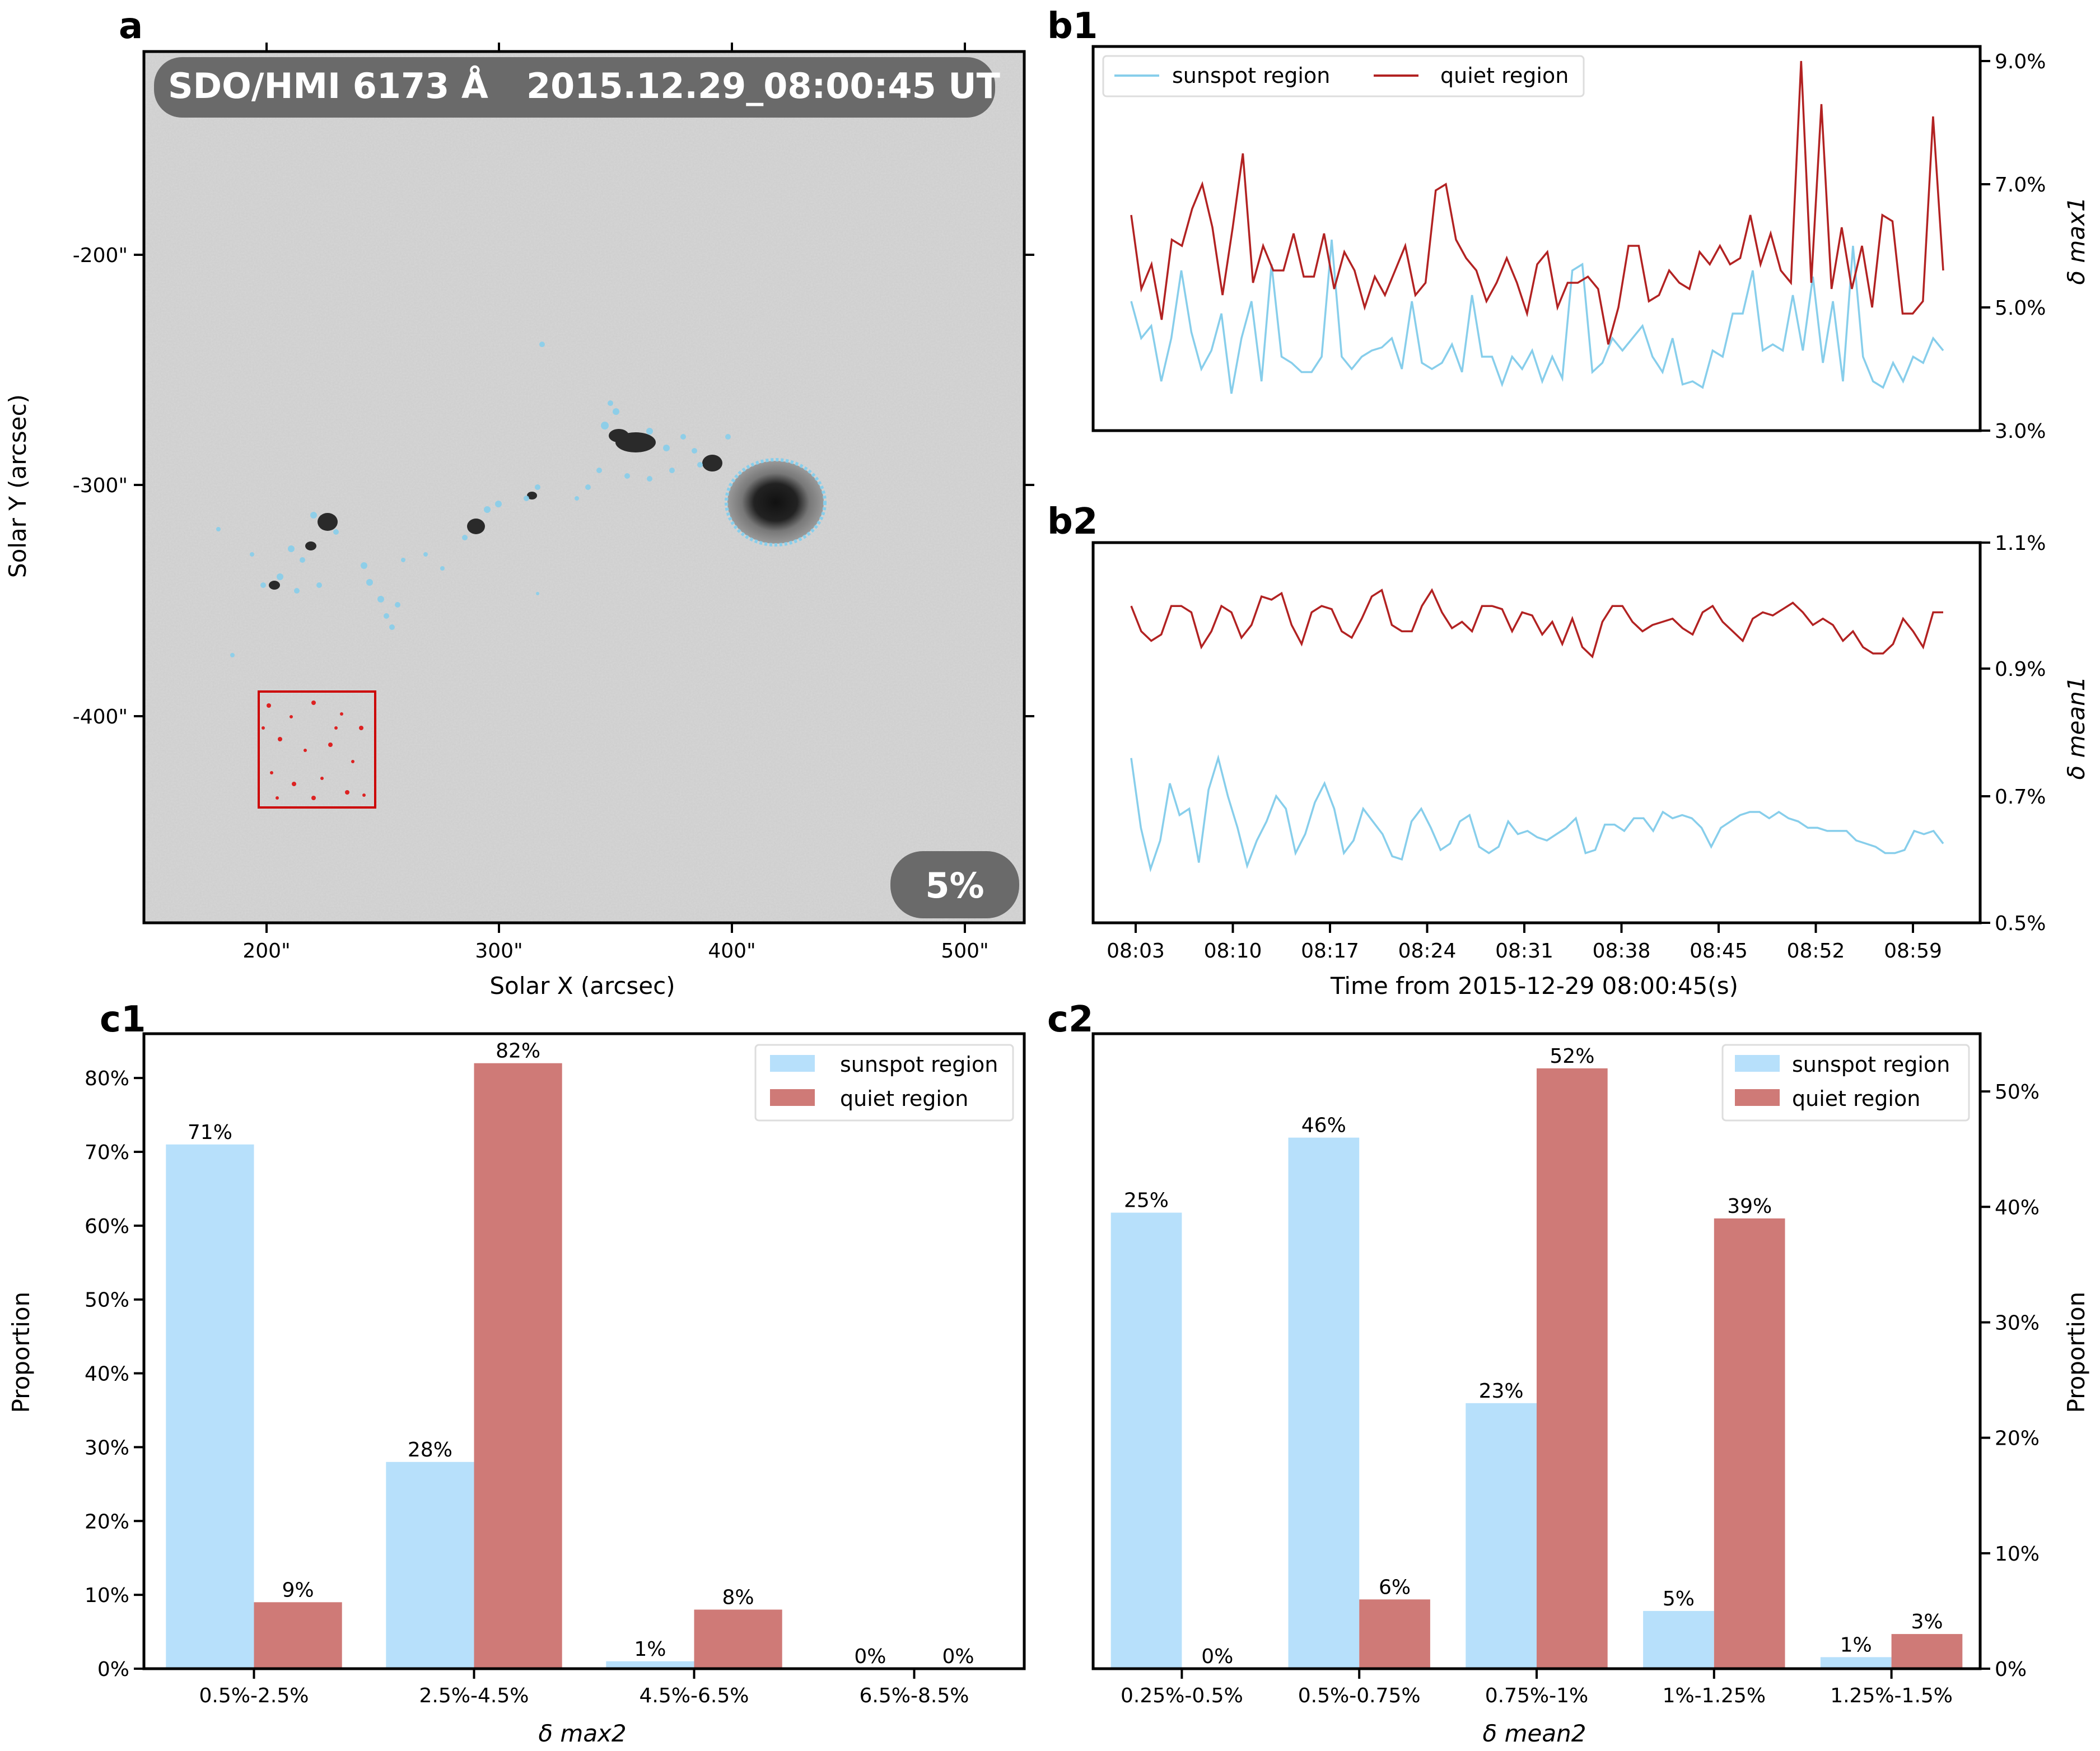 This screenshot has width=2100, height=1751. I want to click on c2-y-tick-label: 30%, so click(2018, 1322).